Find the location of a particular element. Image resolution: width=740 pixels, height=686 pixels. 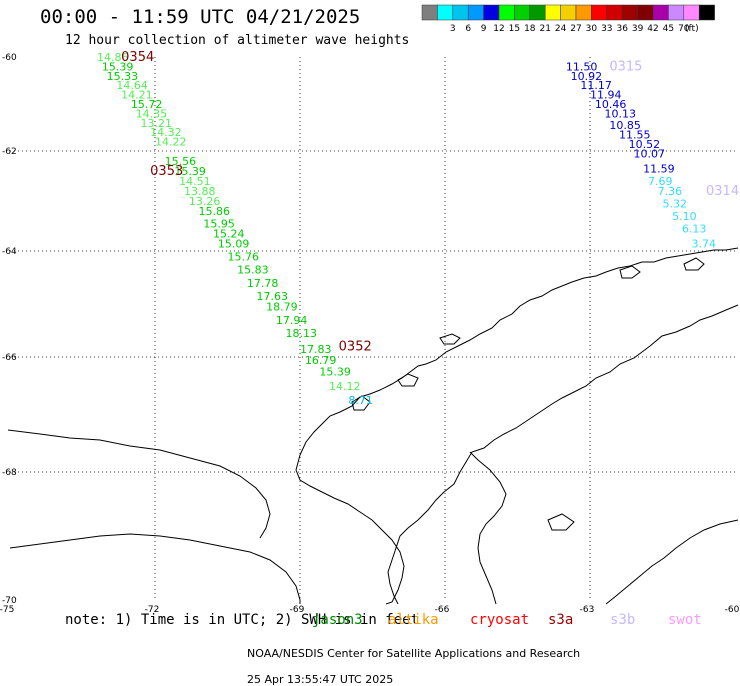

lat-tick-label: -66 is located at coordinates (9, 358).